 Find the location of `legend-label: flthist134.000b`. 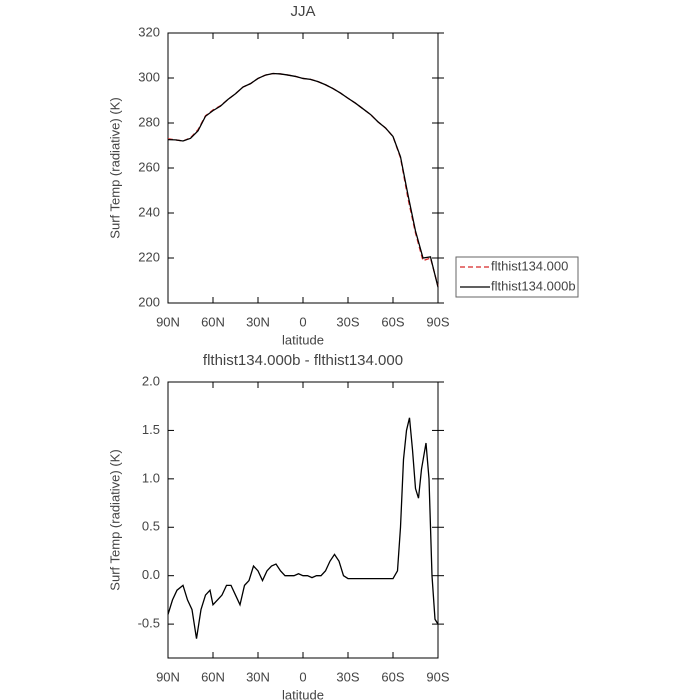

legend-label: flthist134.000b is located at coordinates (533, 285).